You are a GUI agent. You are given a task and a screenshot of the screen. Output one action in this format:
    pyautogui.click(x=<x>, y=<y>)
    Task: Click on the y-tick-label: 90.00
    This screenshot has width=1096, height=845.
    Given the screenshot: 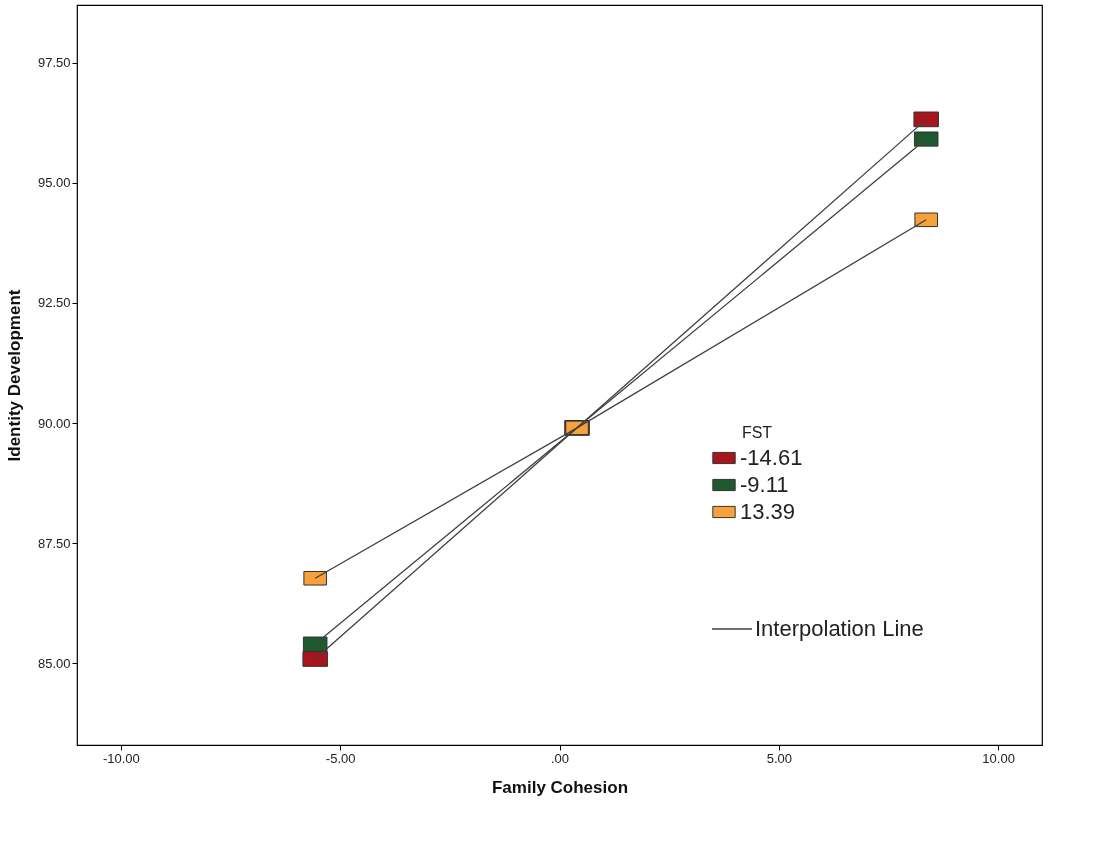 What is the action you would take?
    pyautogui.click(x=54, y=423)
    